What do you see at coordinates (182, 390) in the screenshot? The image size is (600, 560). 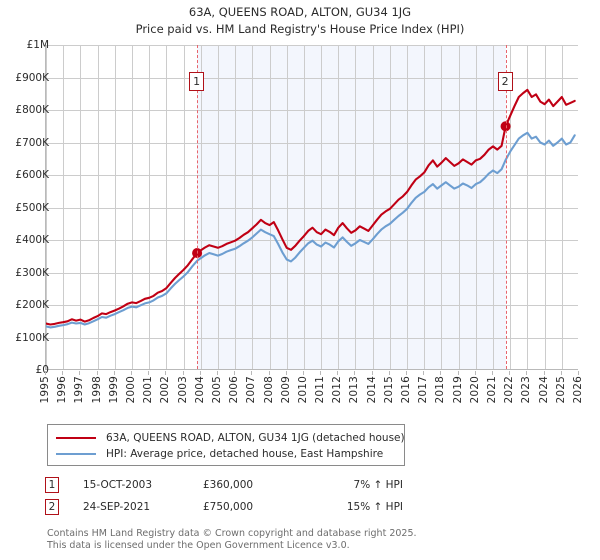 I see `x-axis-tick-label: 2003` at bounding box center [182, 390].